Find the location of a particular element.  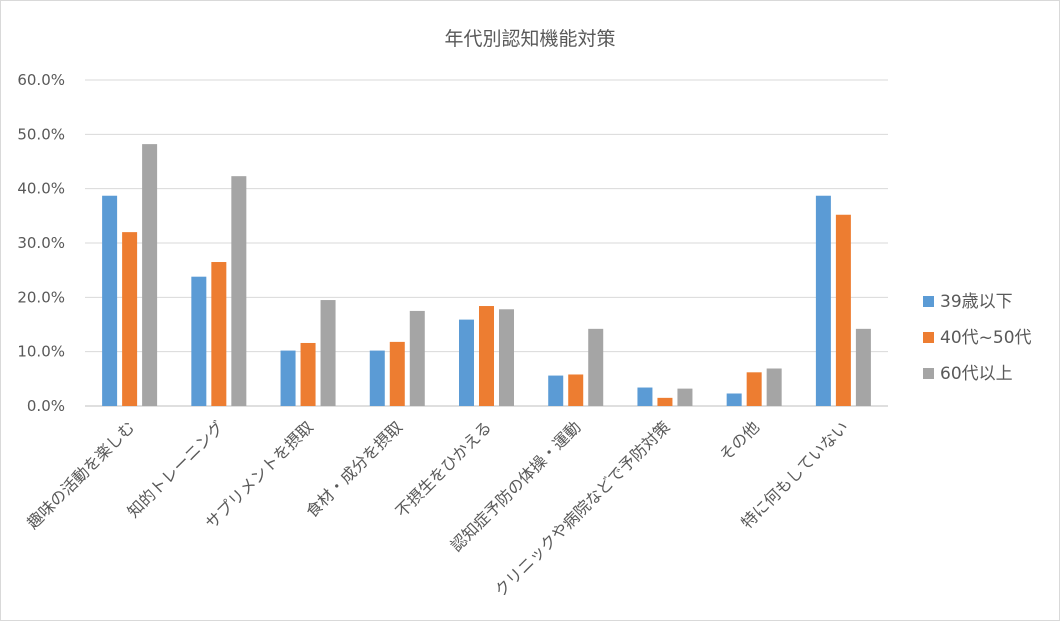

y-tick-label: 20.0% is located at coordinates (41, 297).